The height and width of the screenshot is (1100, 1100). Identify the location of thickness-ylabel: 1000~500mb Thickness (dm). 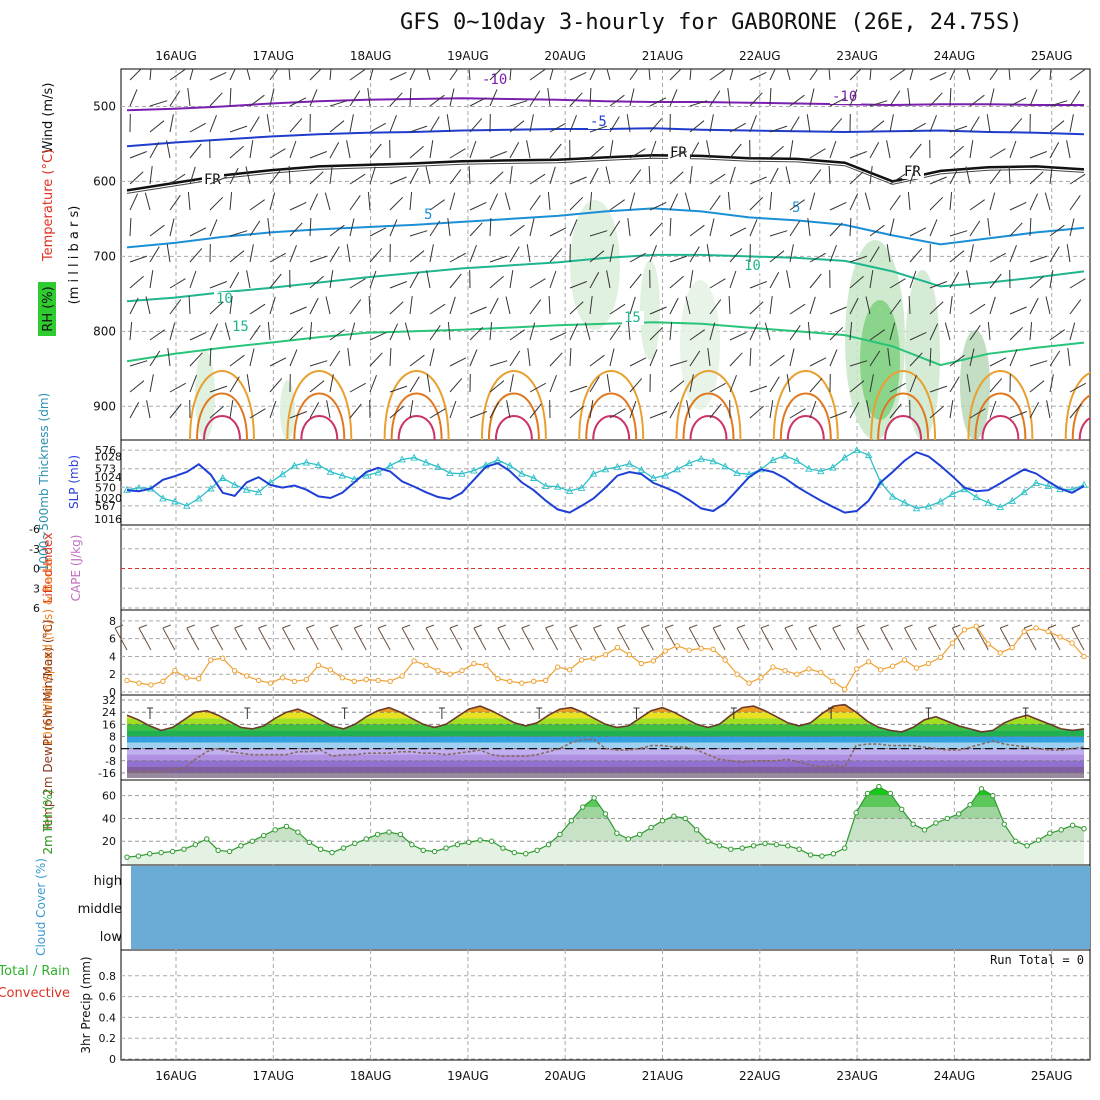
(44, 482).